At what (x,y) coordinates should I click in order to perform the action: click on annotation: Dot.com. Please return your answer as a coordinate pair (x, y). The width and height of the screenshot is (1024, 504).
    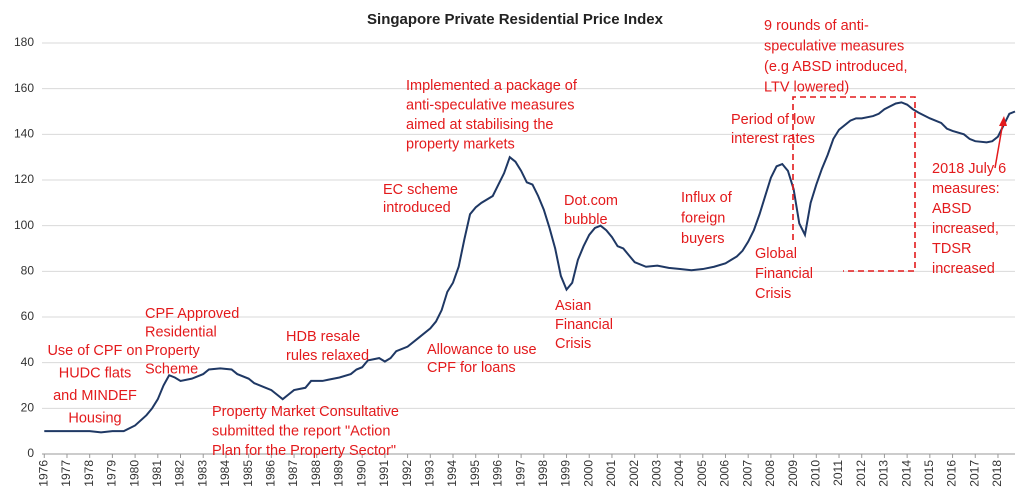
    Looking at the image, I should click on (591, 201).